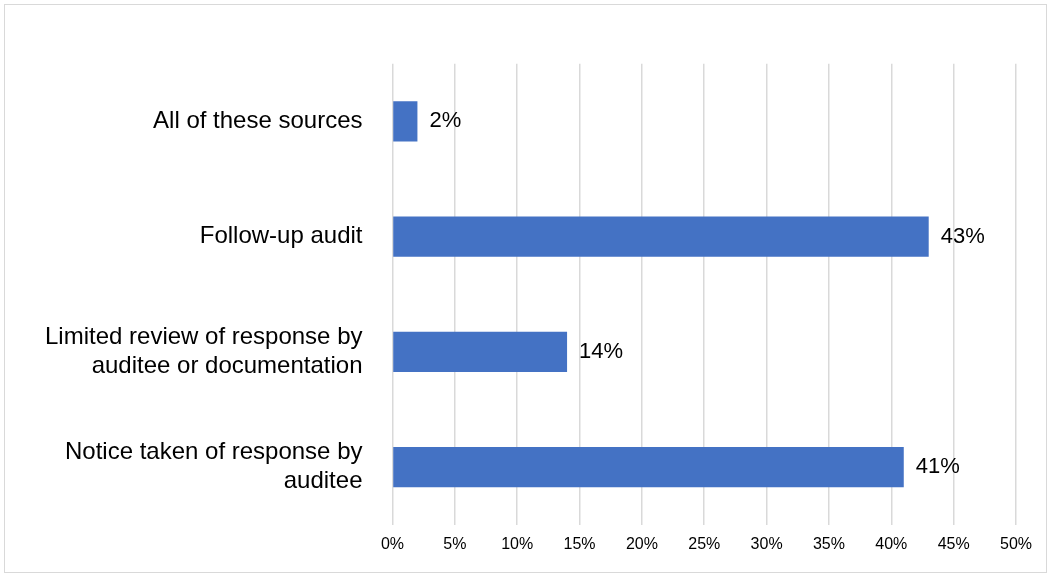 The image size is (1051, 577). What do you see at coordinates (641, 543) in the screenshot?
I see `x-tick-label: 20%` at bounding box center [641, 543].